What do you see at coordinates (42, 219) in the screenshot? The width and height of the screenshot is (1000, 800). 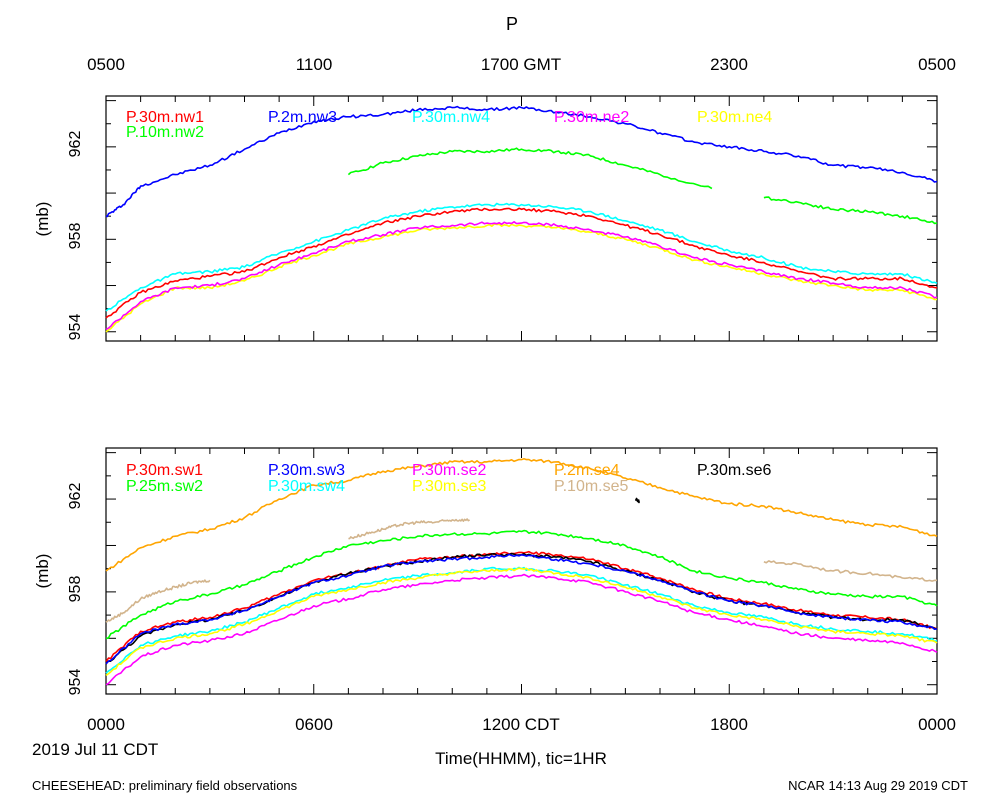 I see `top-ylabel: (mb)` at bounding box center [42, 219].